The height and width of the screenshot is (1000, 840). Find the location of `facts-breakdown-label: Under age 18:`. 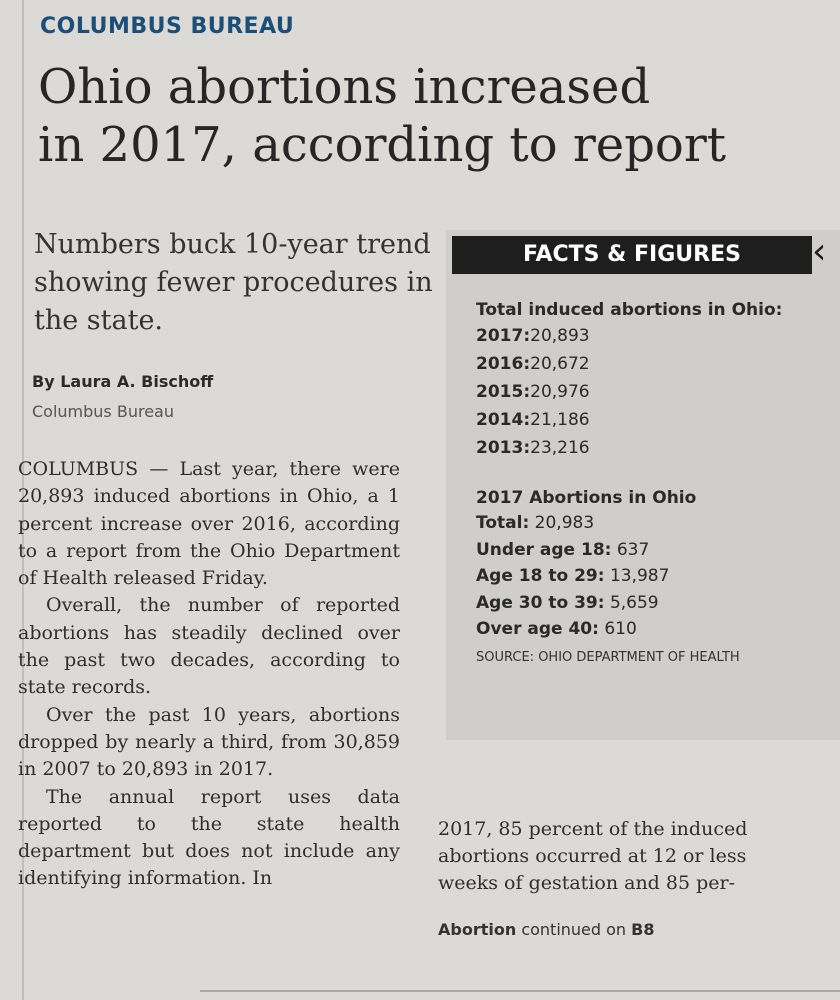

facts-breakdown-label: Under age 18: is located at coordinates (544, 549).